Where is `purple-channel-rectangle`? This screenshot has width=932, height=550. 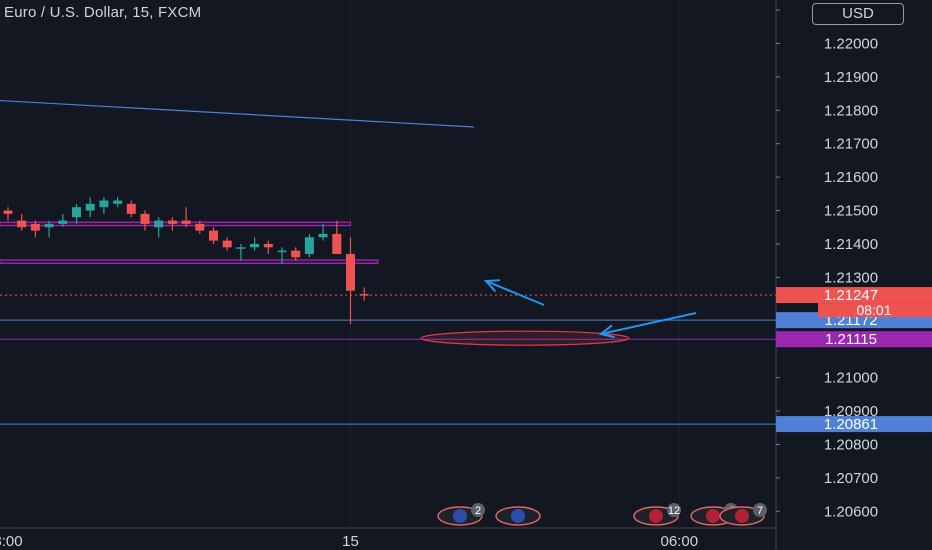 purple-channel-rectangle is located at coordinates (189, 261).